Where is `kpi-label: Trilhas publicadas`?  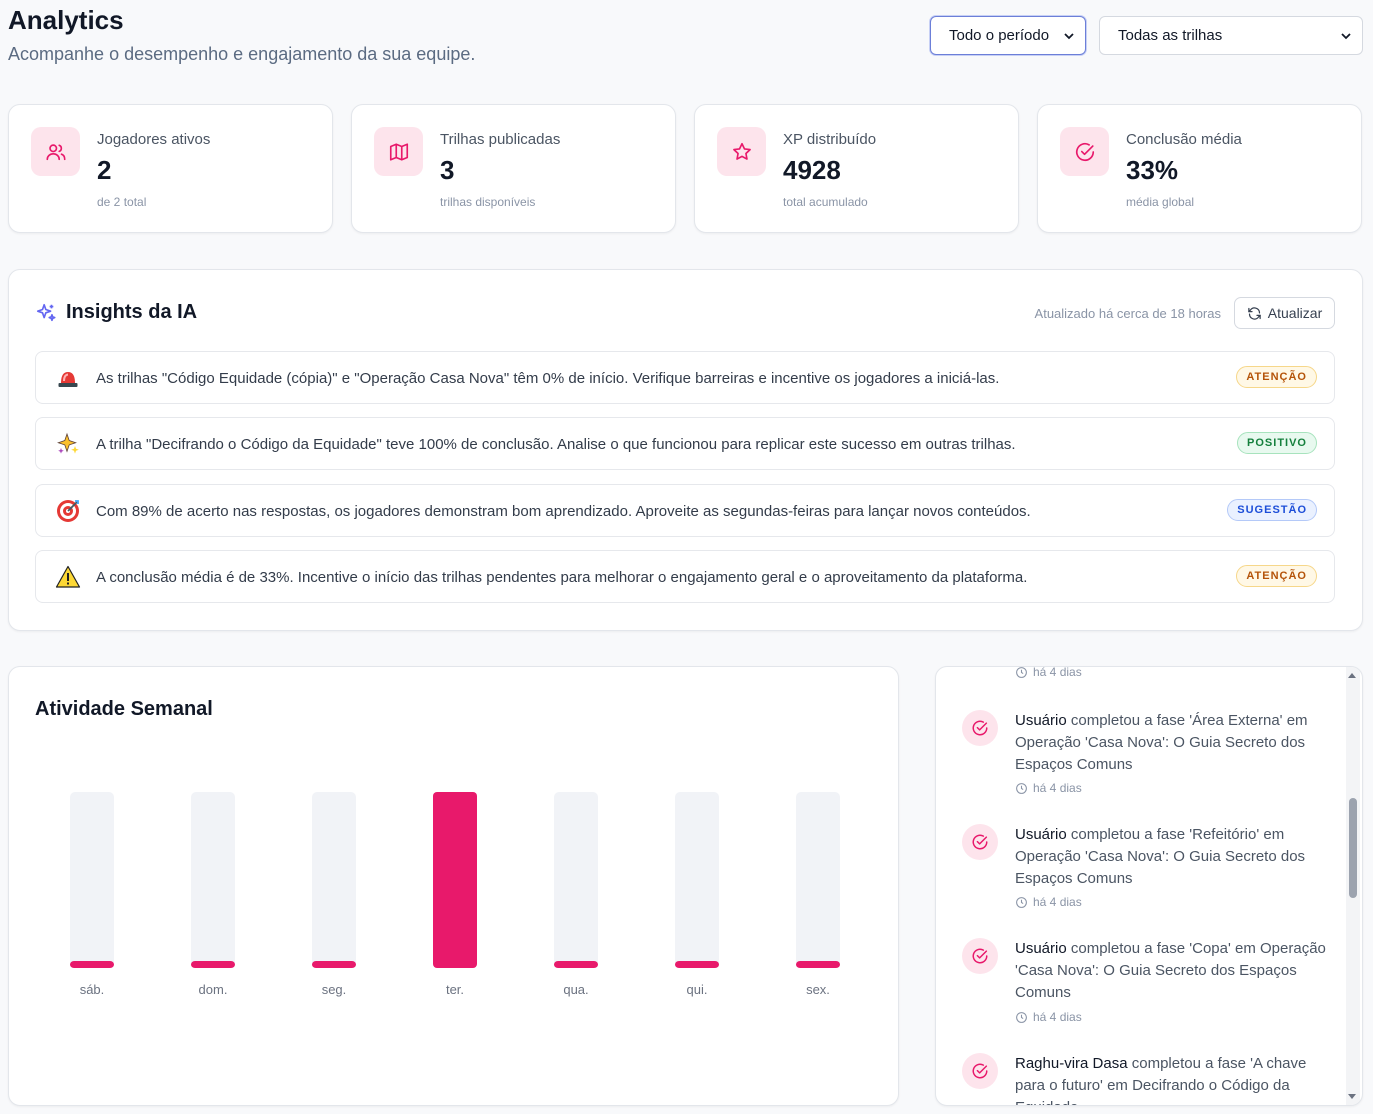
kpi-label: Trilhas publicadas is located at coordinates (500, 139).